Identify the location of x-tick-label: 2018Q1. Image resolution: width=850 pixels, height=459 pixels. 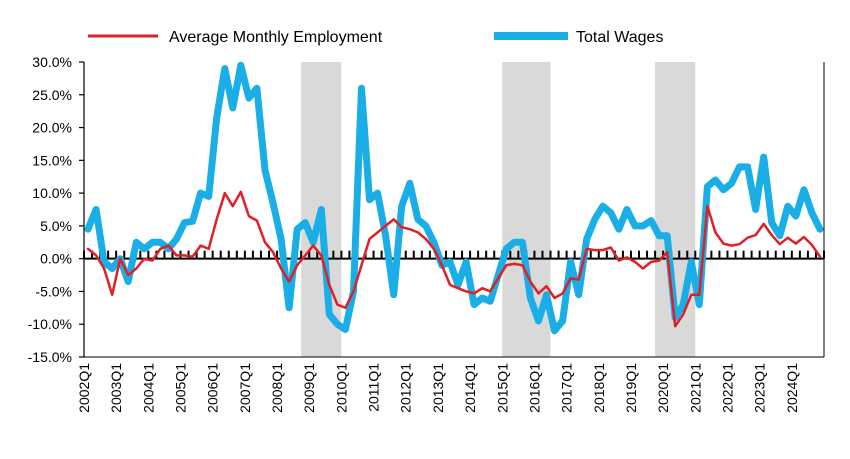
(599, 388).